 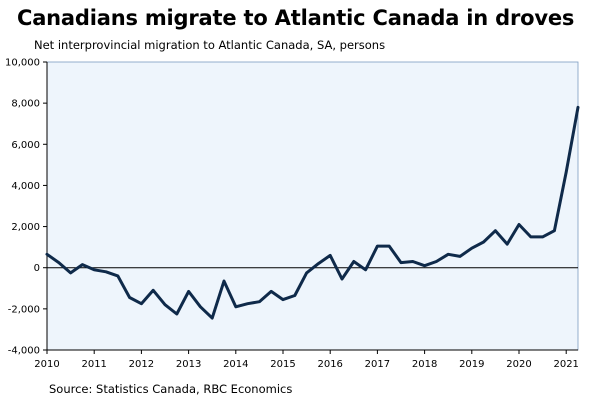 I want to click on x-tick-label: 2021, so click(x=565, y=364).